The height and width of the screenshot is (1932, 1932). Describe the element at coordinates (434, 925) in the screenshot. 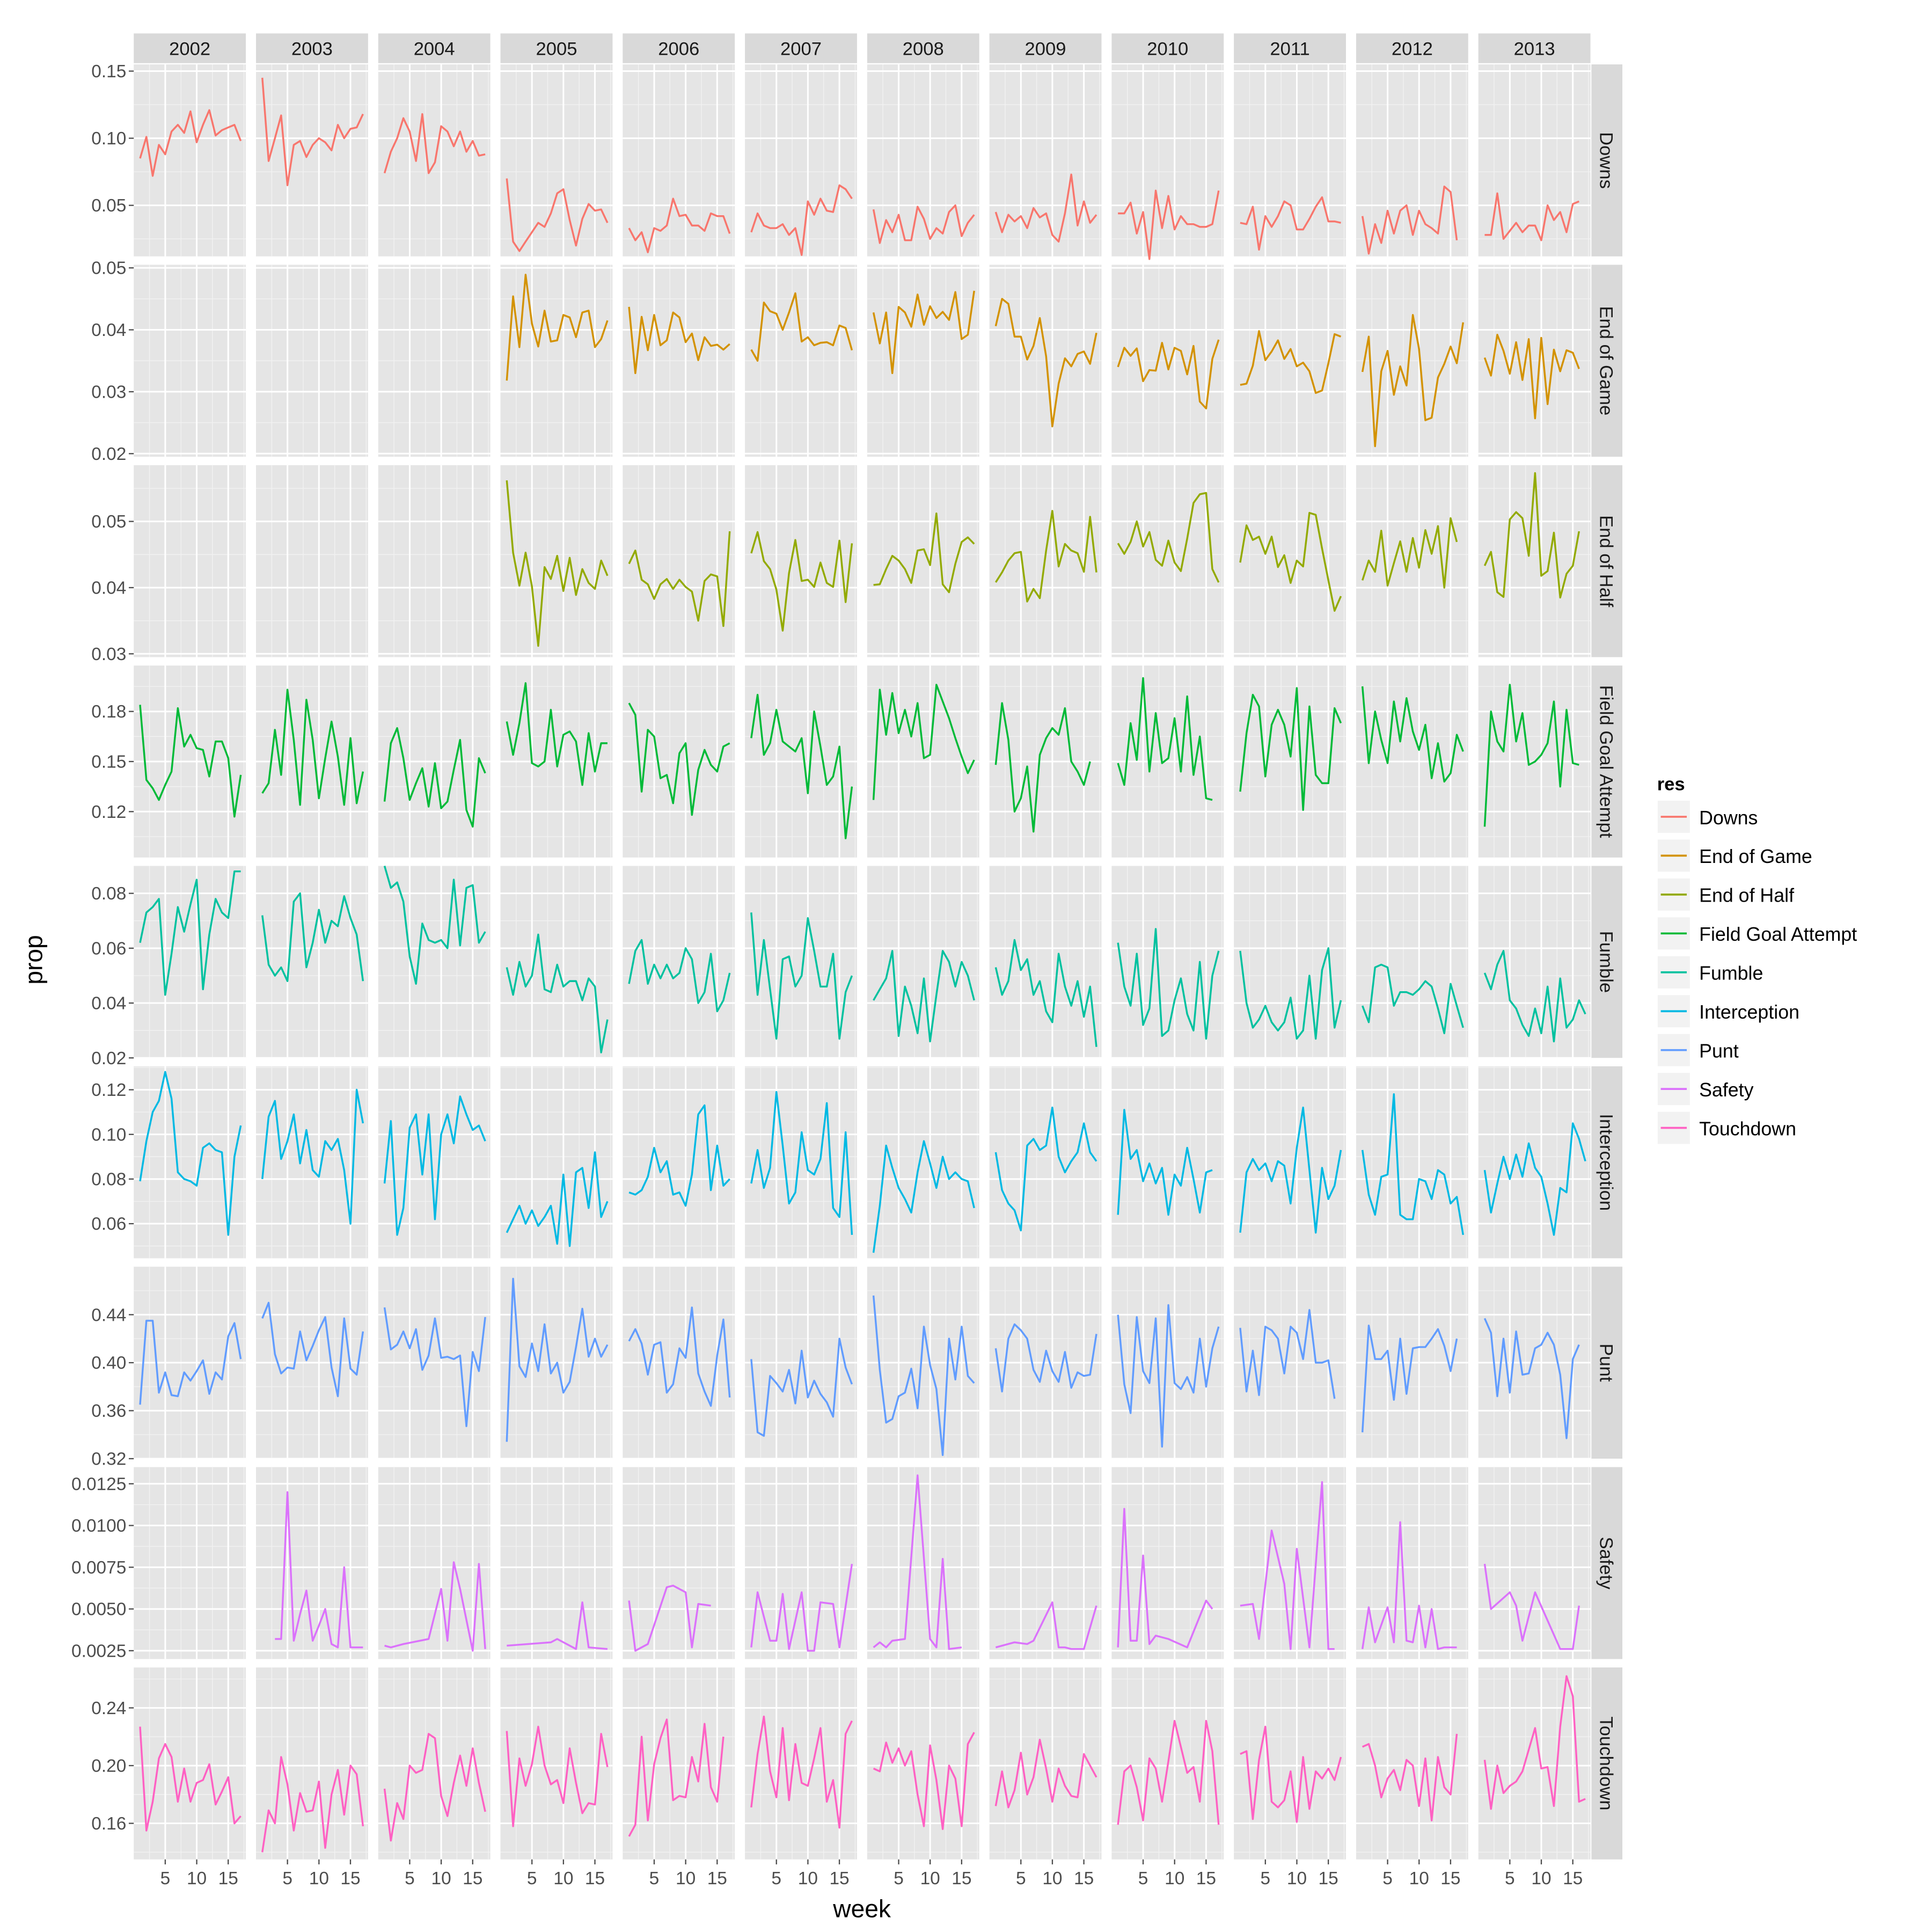

I see `series-line-fumble-2004` at that location.